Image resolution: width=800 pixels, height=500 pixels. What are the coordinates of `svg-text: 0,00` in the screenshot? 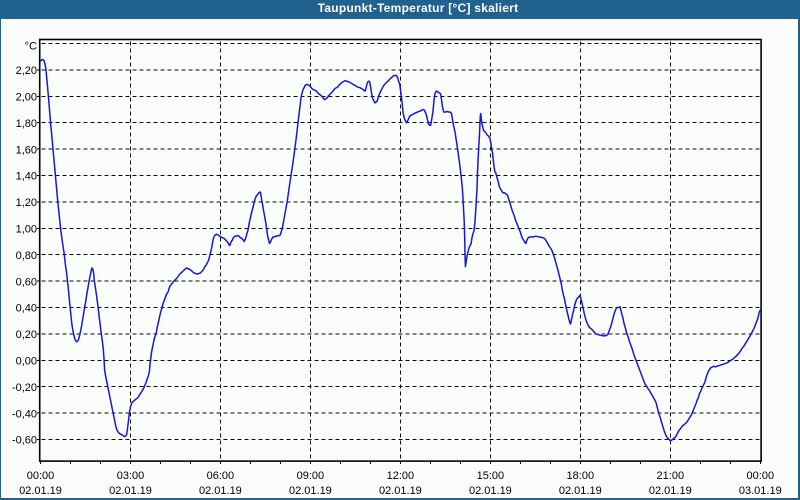 It's located at (26, 362).